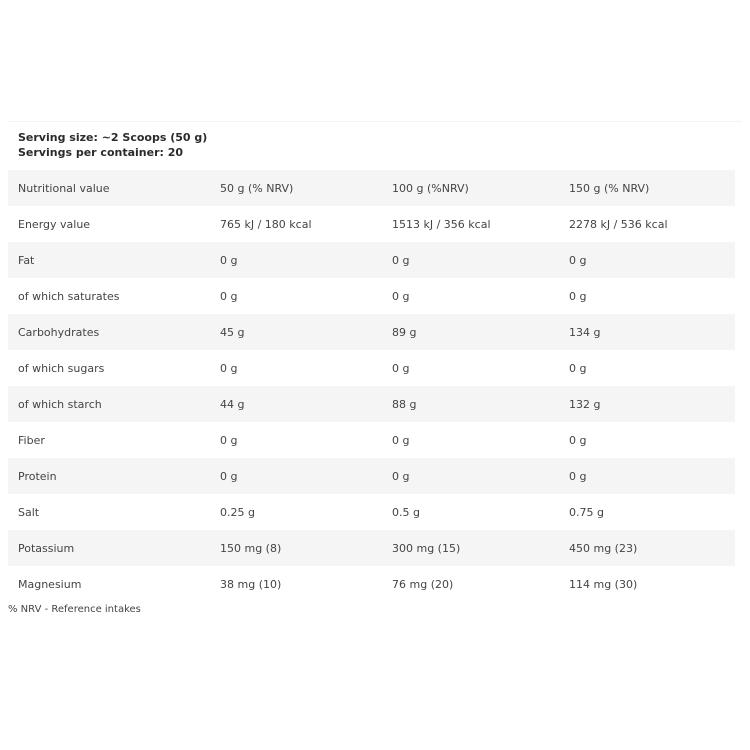 The height and width of the screenshot is (750, 750). Describe the element at coordinates (26, 260) in the screenshot. I see `nutrient-name: Fat` at that location.